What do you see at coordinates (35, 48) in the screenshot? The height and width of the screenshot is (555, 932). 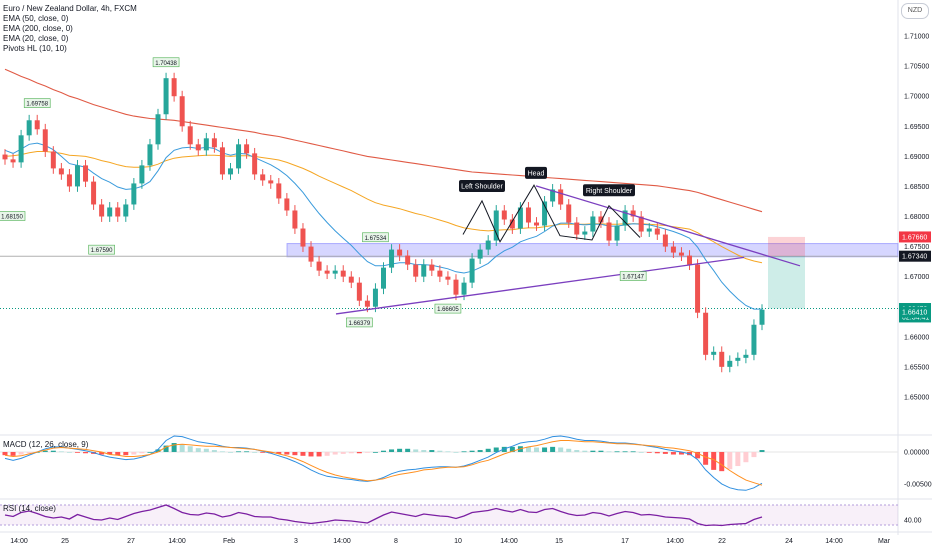 I see `study-pivots: Pivots HL (10, 10)` at bounding box center [35, 48].